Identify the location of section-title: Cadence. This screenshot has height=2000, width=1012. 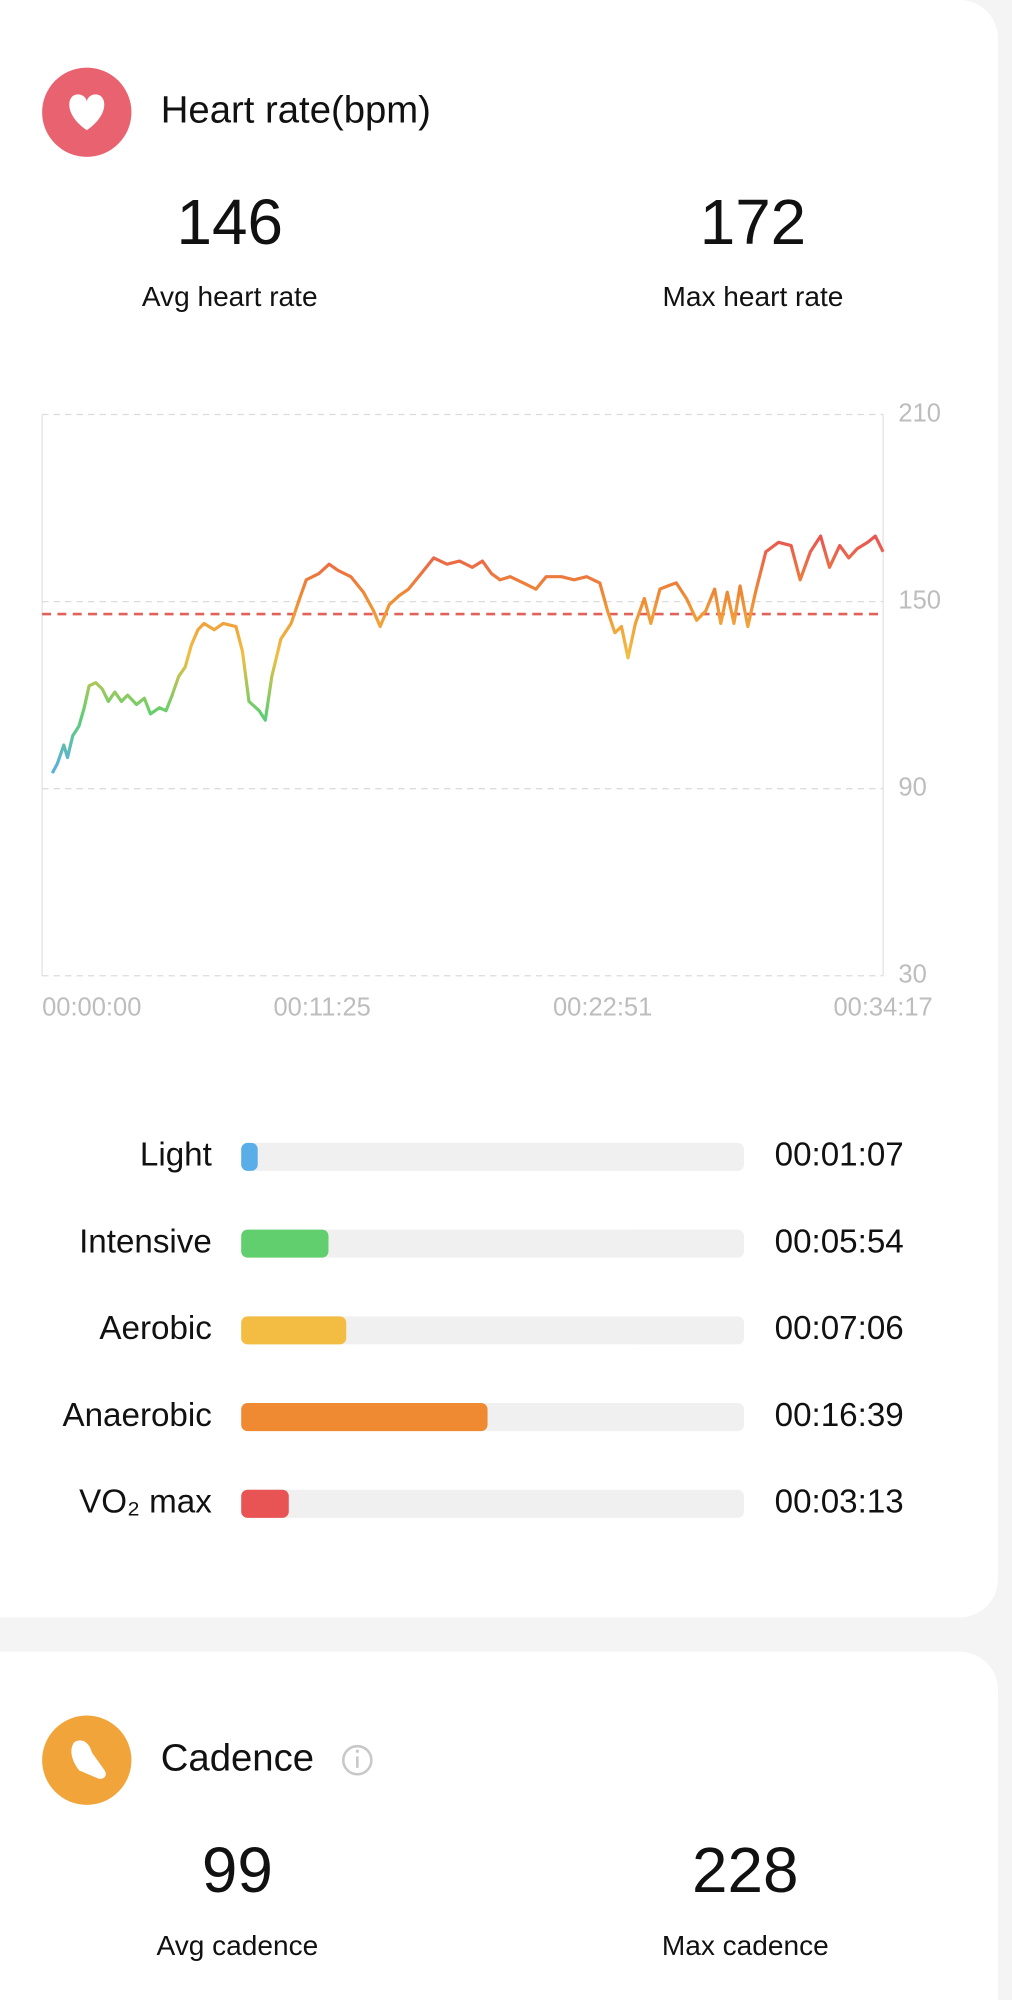
(237, 1757).